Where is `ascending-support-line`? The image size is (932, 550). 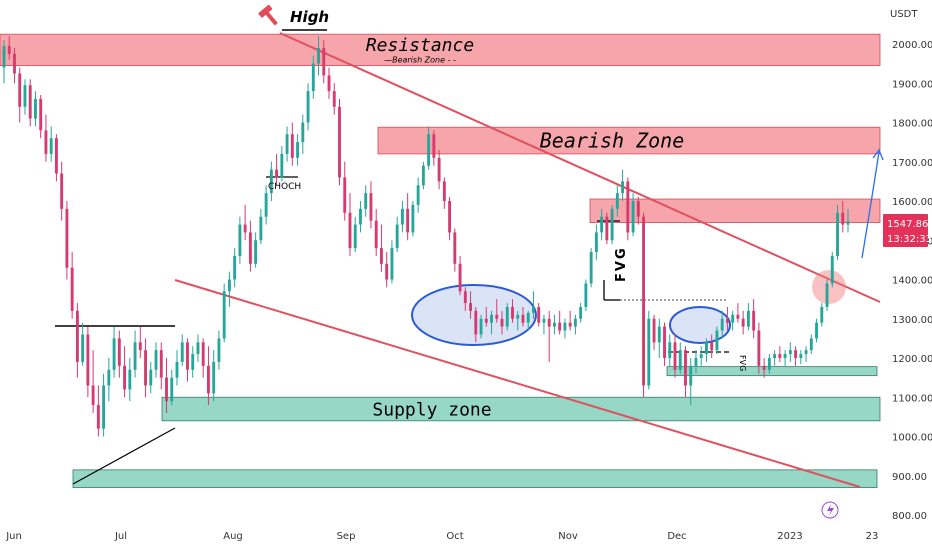
ascending-support-line is located at coordinates (124, 456).